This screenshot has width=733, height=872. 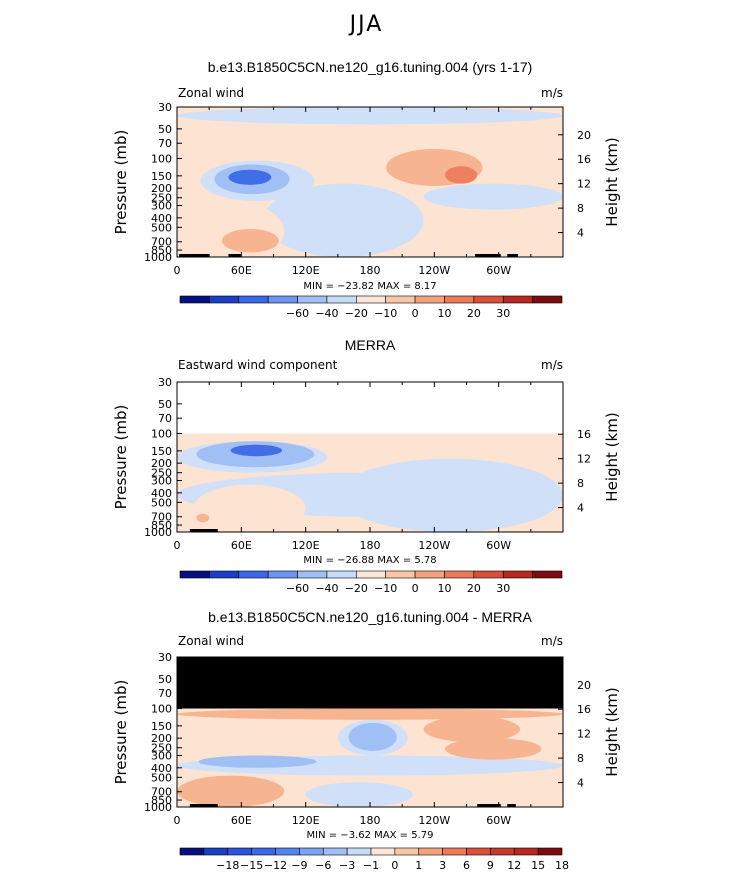 What do you see at coordinates (370, 545) in the screenshot?
I see `longitude-tick-label: 180` at bounding box center [370, 545].